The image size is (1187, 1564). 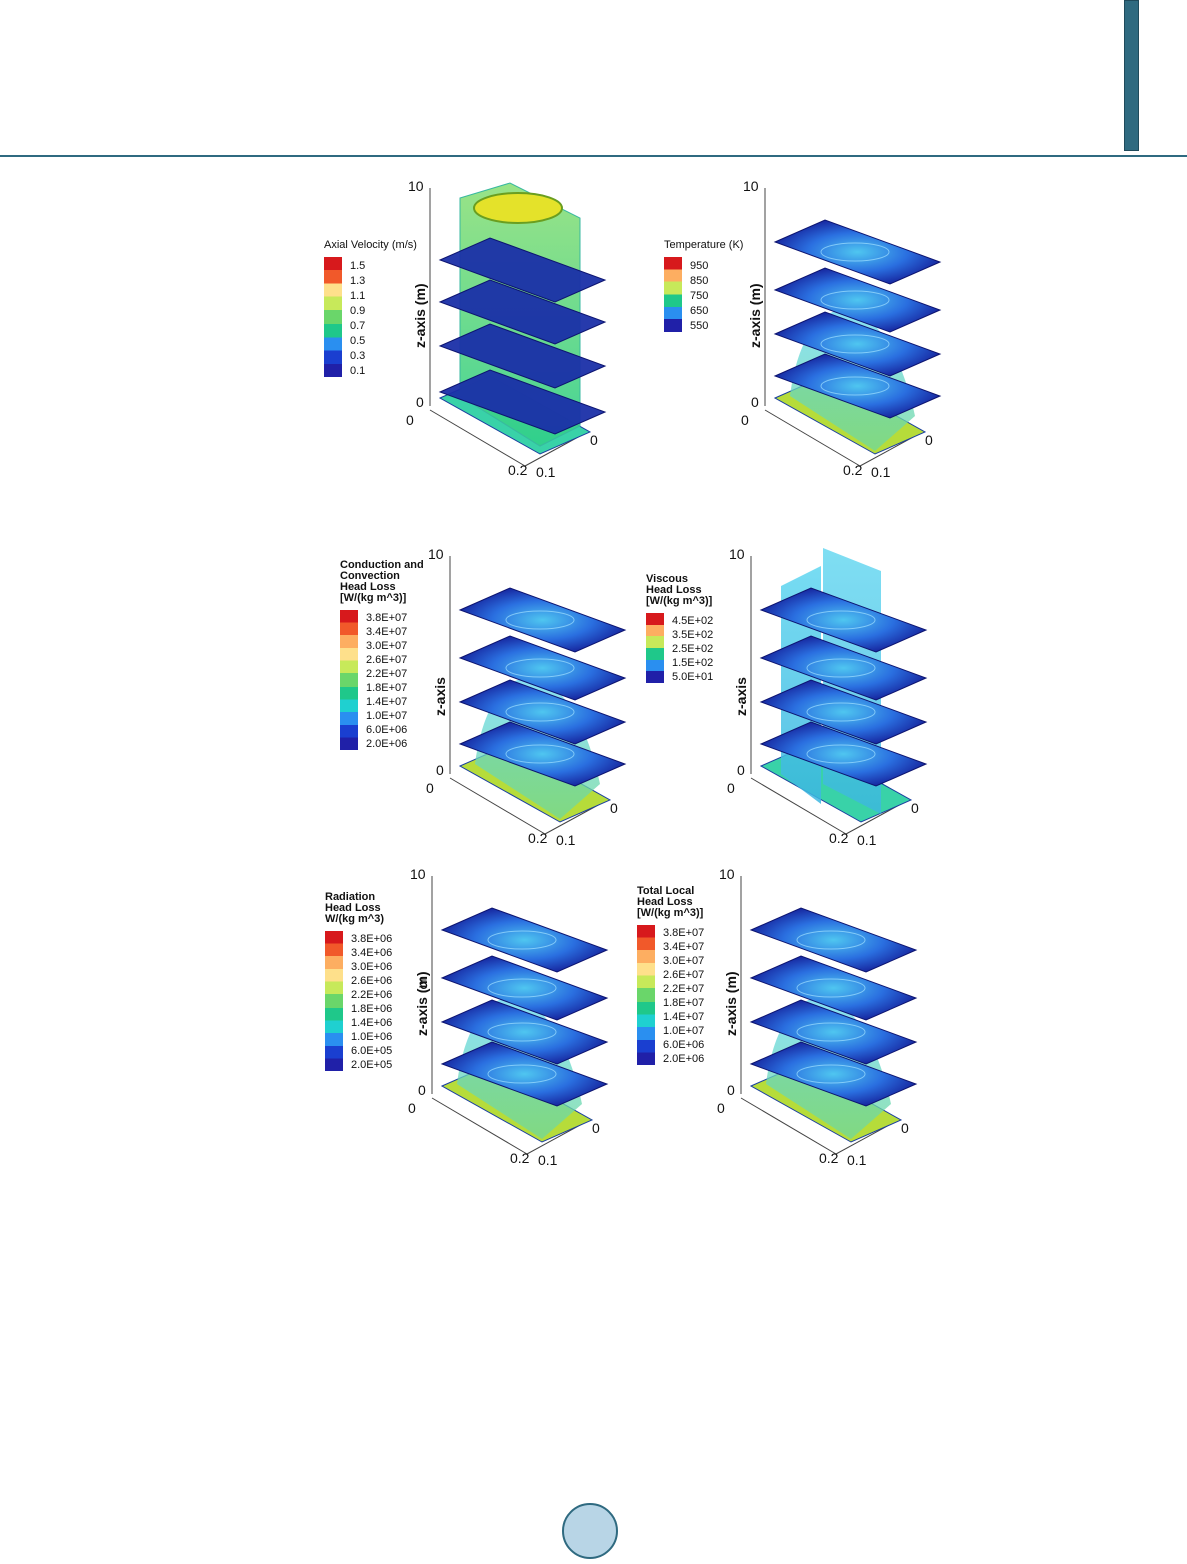 What do you see at coordinates (699, 295) in the screenshot?
I see `legend-label: 750` at bounding box center [699, 295].